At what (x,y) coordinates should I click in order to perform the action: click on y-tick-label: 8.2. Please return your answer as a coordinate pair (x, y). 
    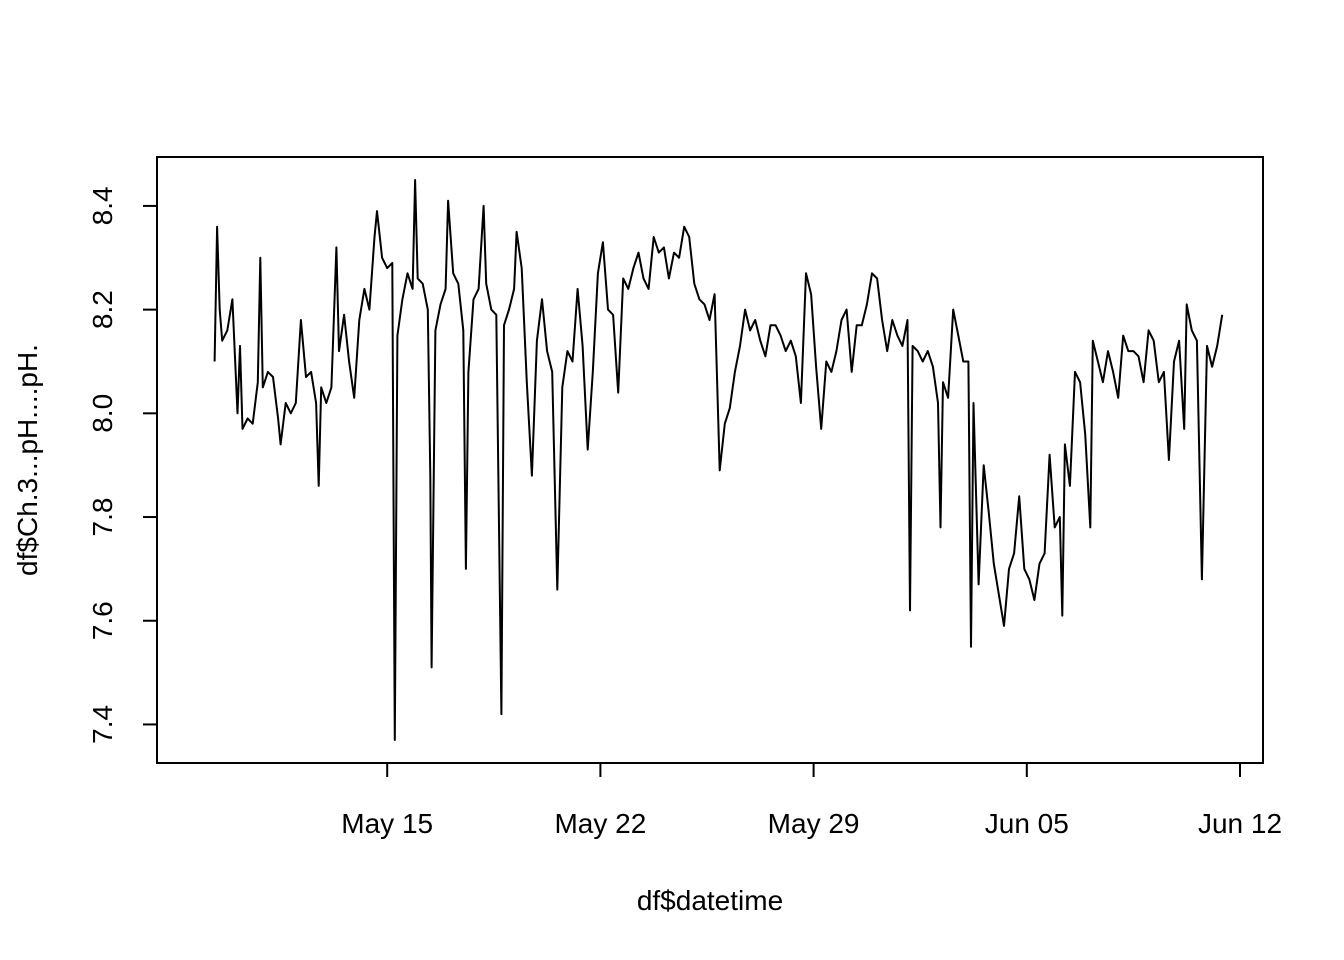
    Looking at the image, I should click on (102, 309).